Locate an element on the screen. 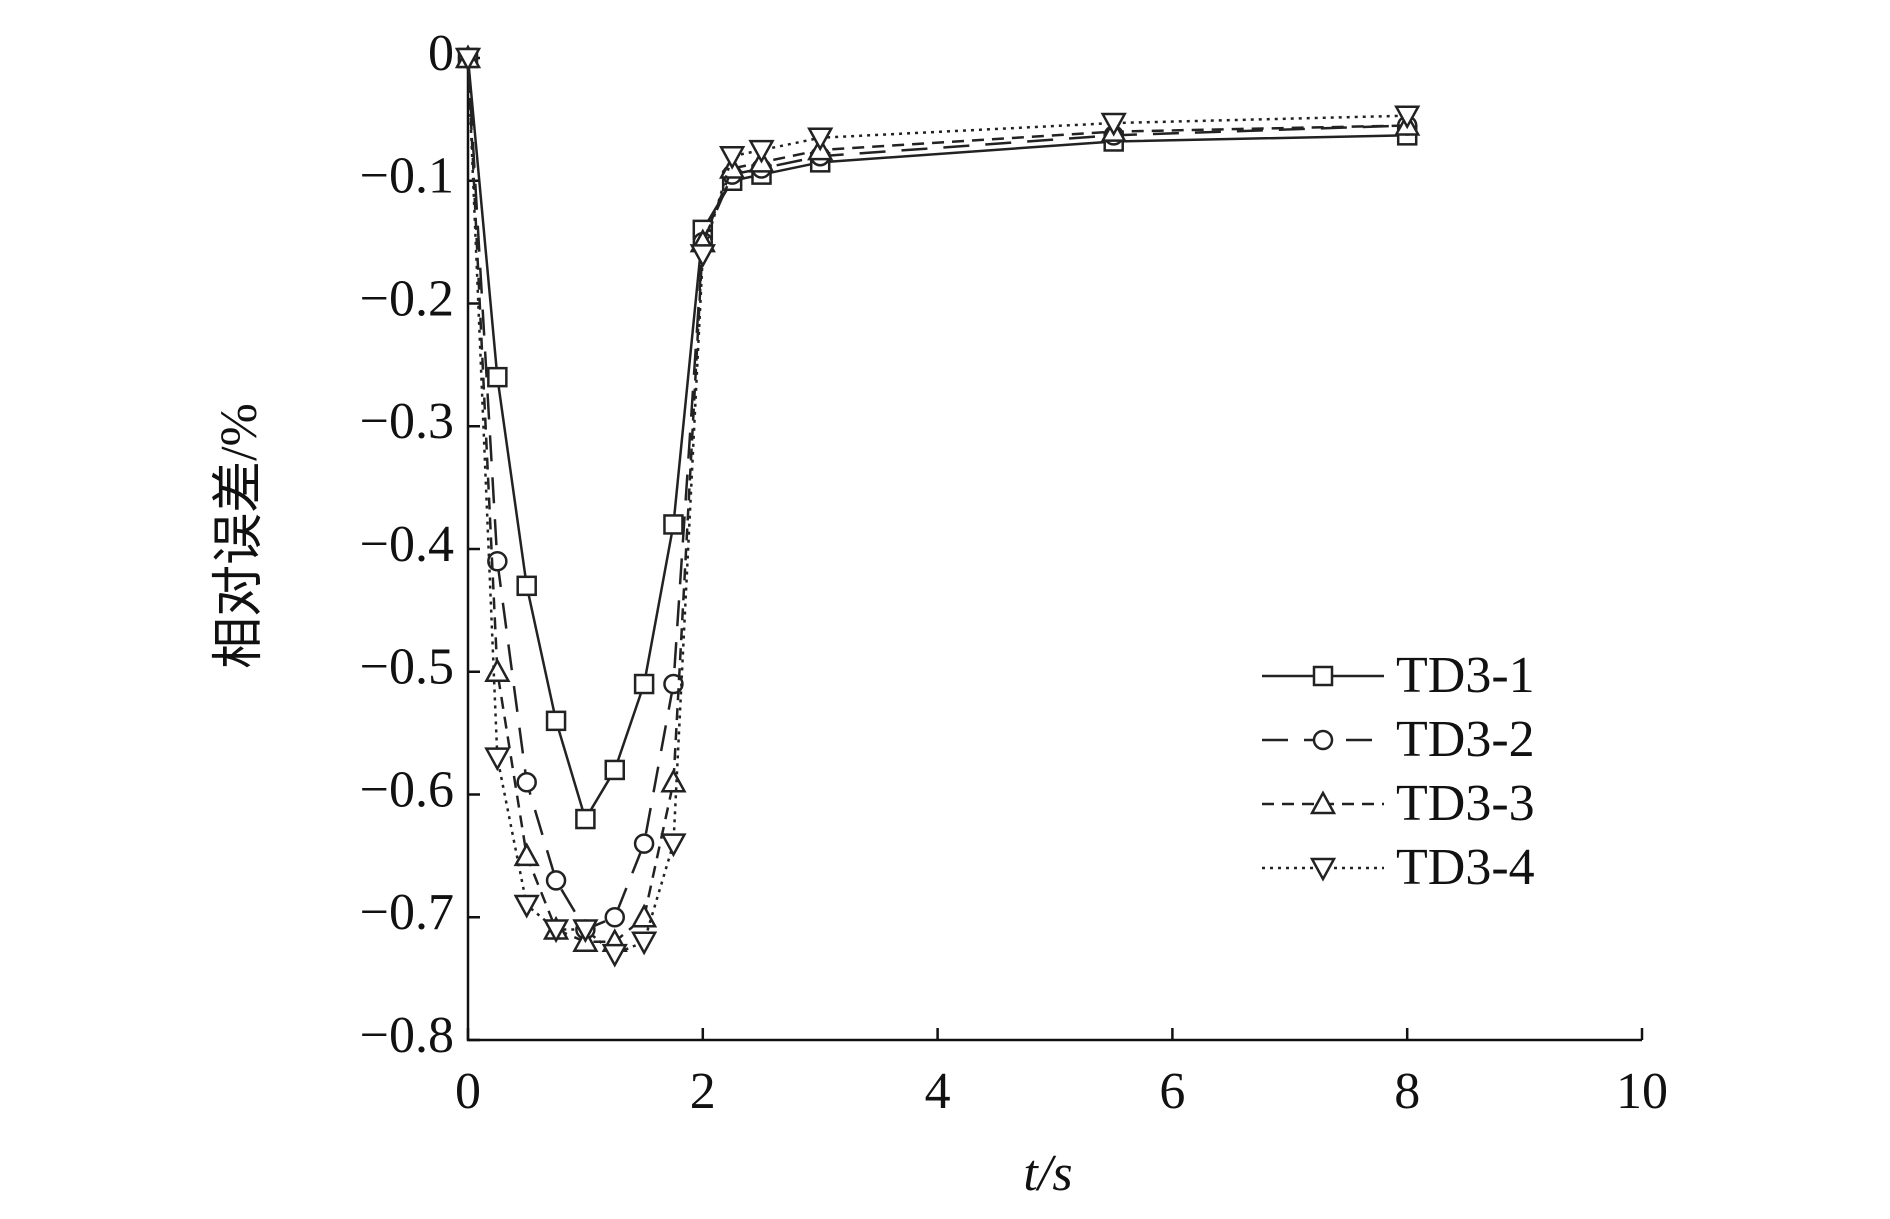 The width and height of the screenshot is (1890, 1219). y-tick-label: −0.3 is located at coordinates (407, 421).